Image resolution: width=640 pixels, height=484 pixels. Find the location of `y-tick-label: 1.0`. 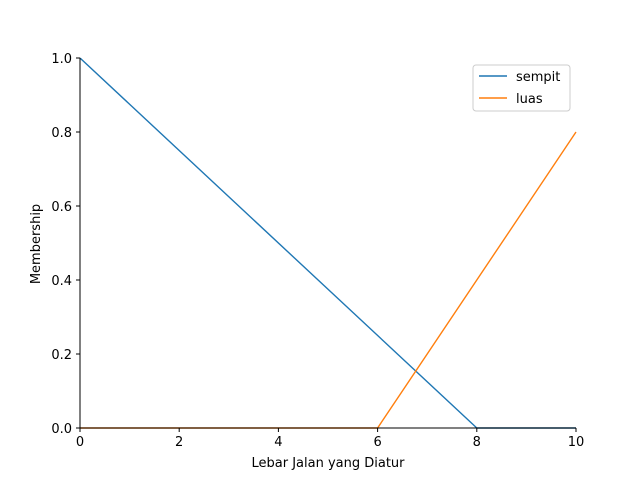

y-tick-label: 1.0 is located at coordinates (61, 59).